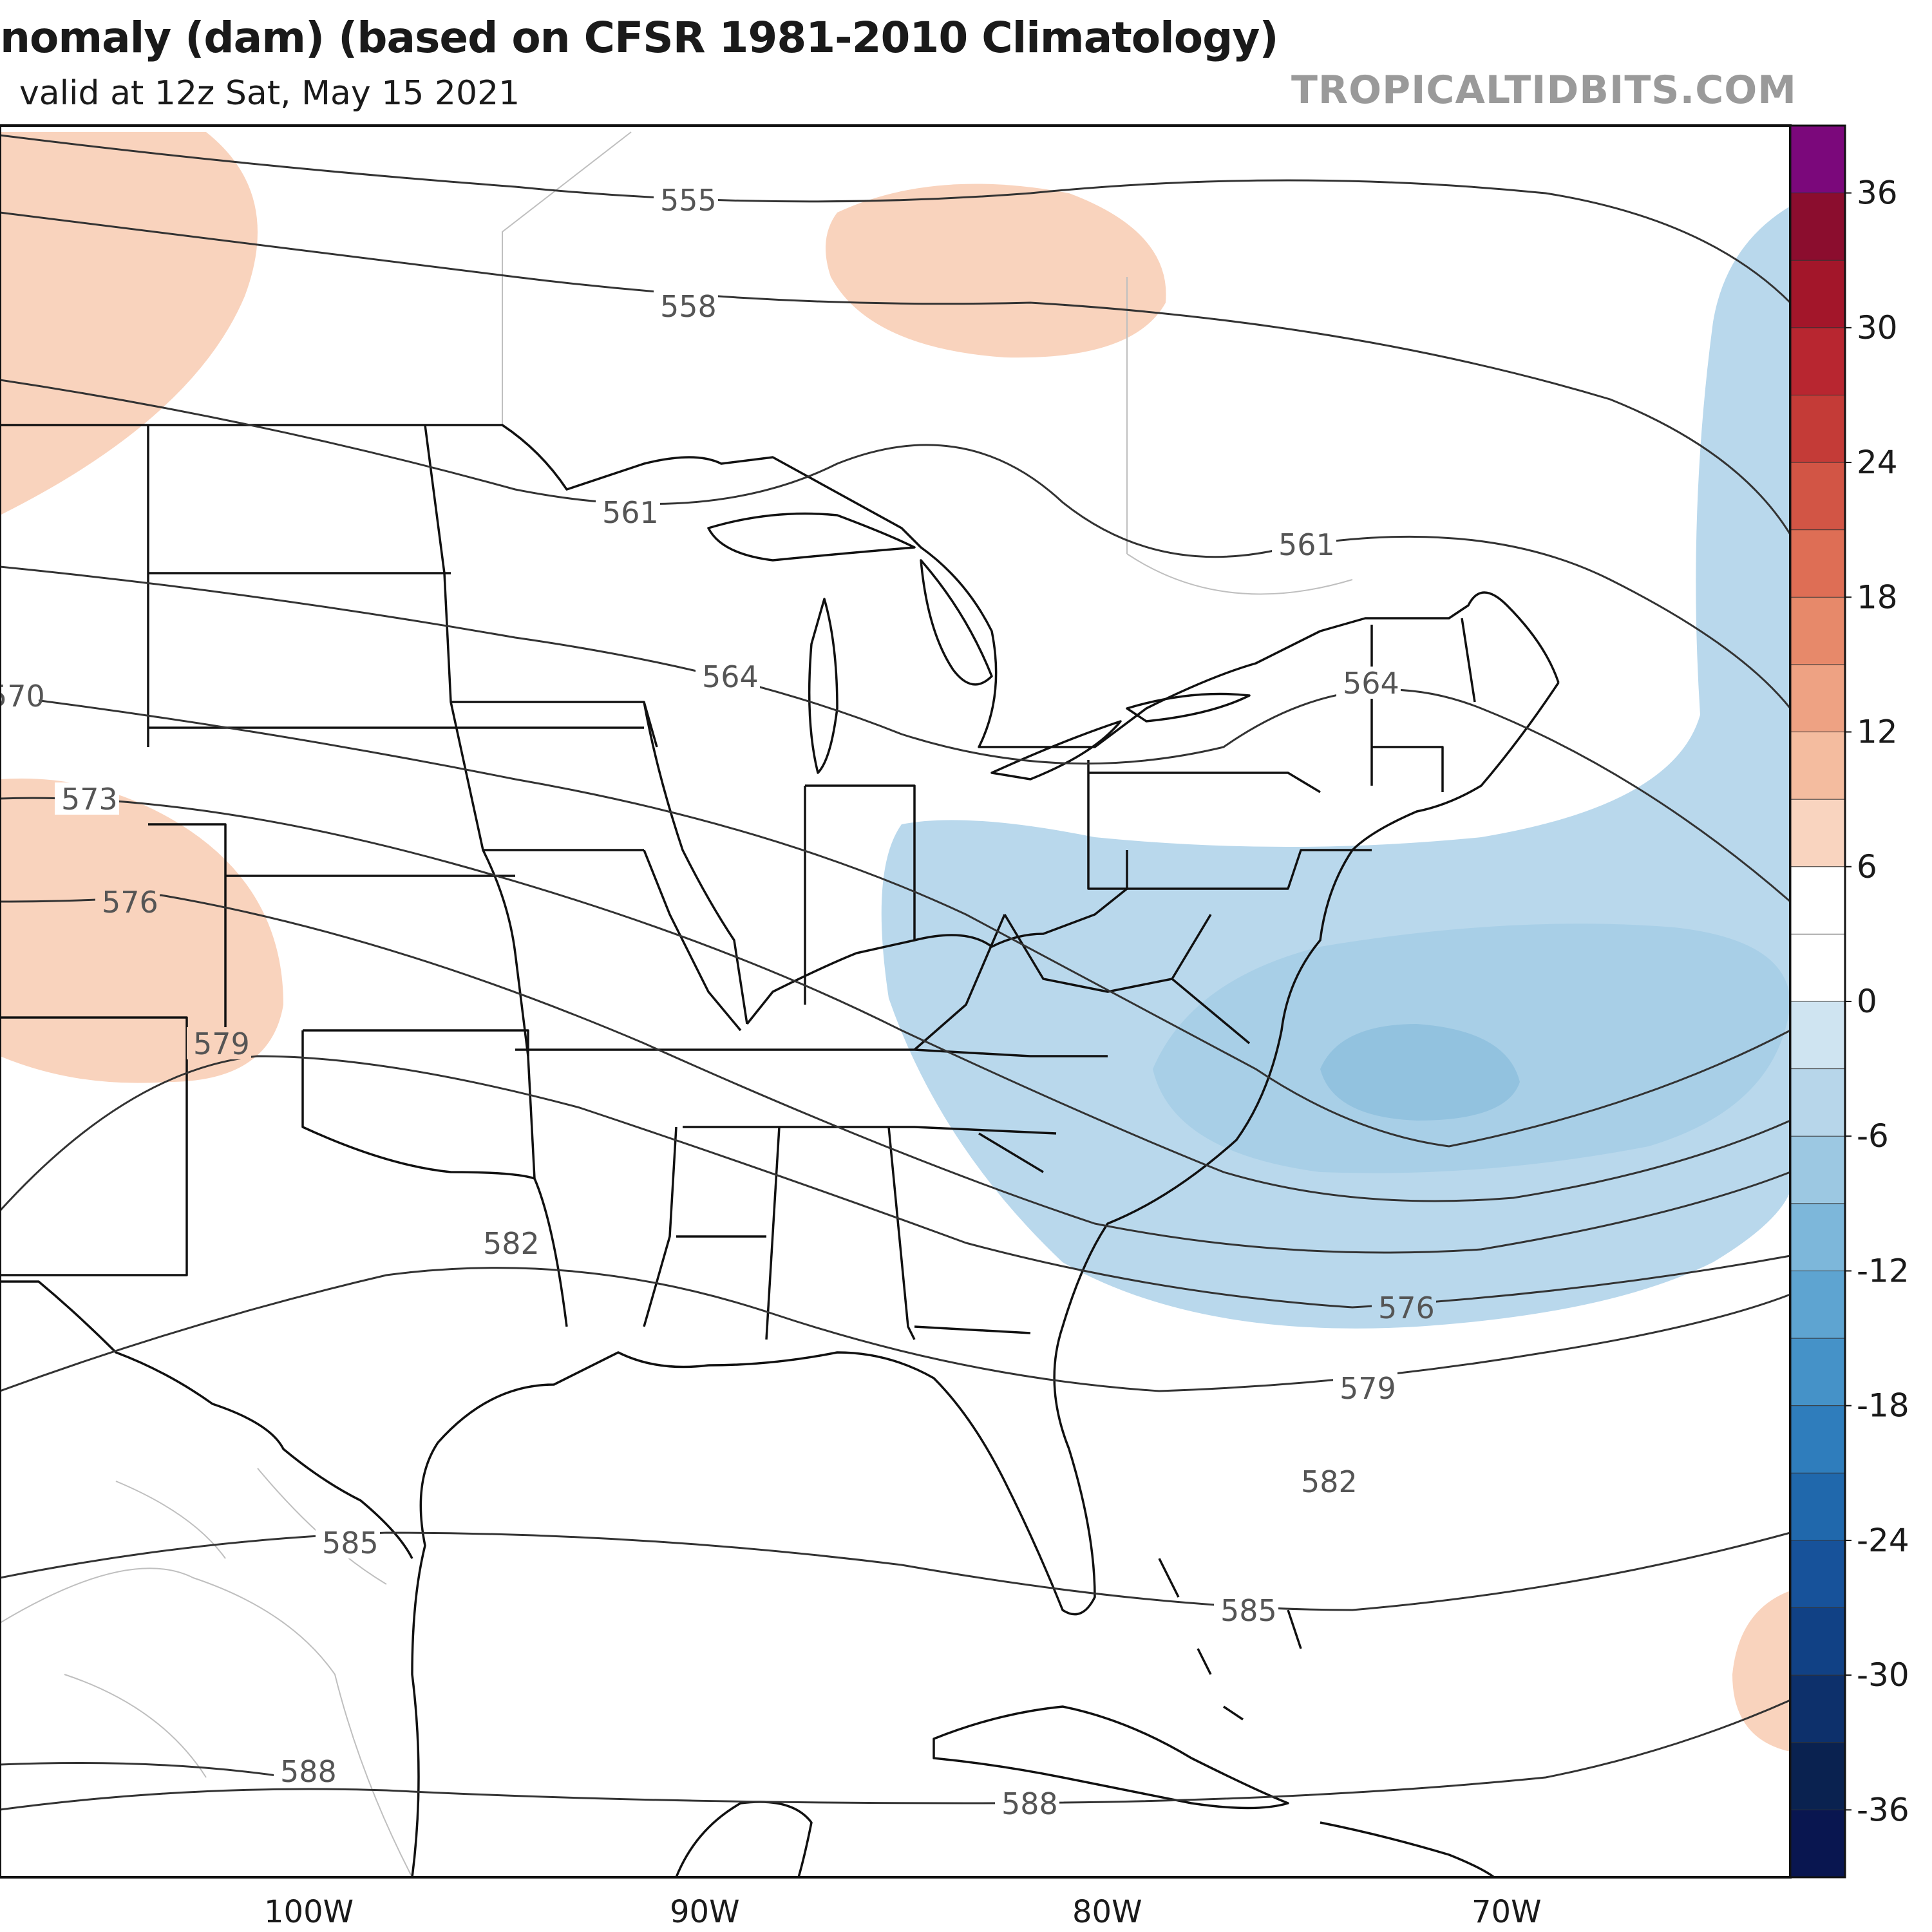 The width and height of the screenshot is (1932, 1932). What do you see at coordinates (1873, 1136) in the screenshot?
I see `colorbar-label: -6` at bounding box center [1873, 1136].